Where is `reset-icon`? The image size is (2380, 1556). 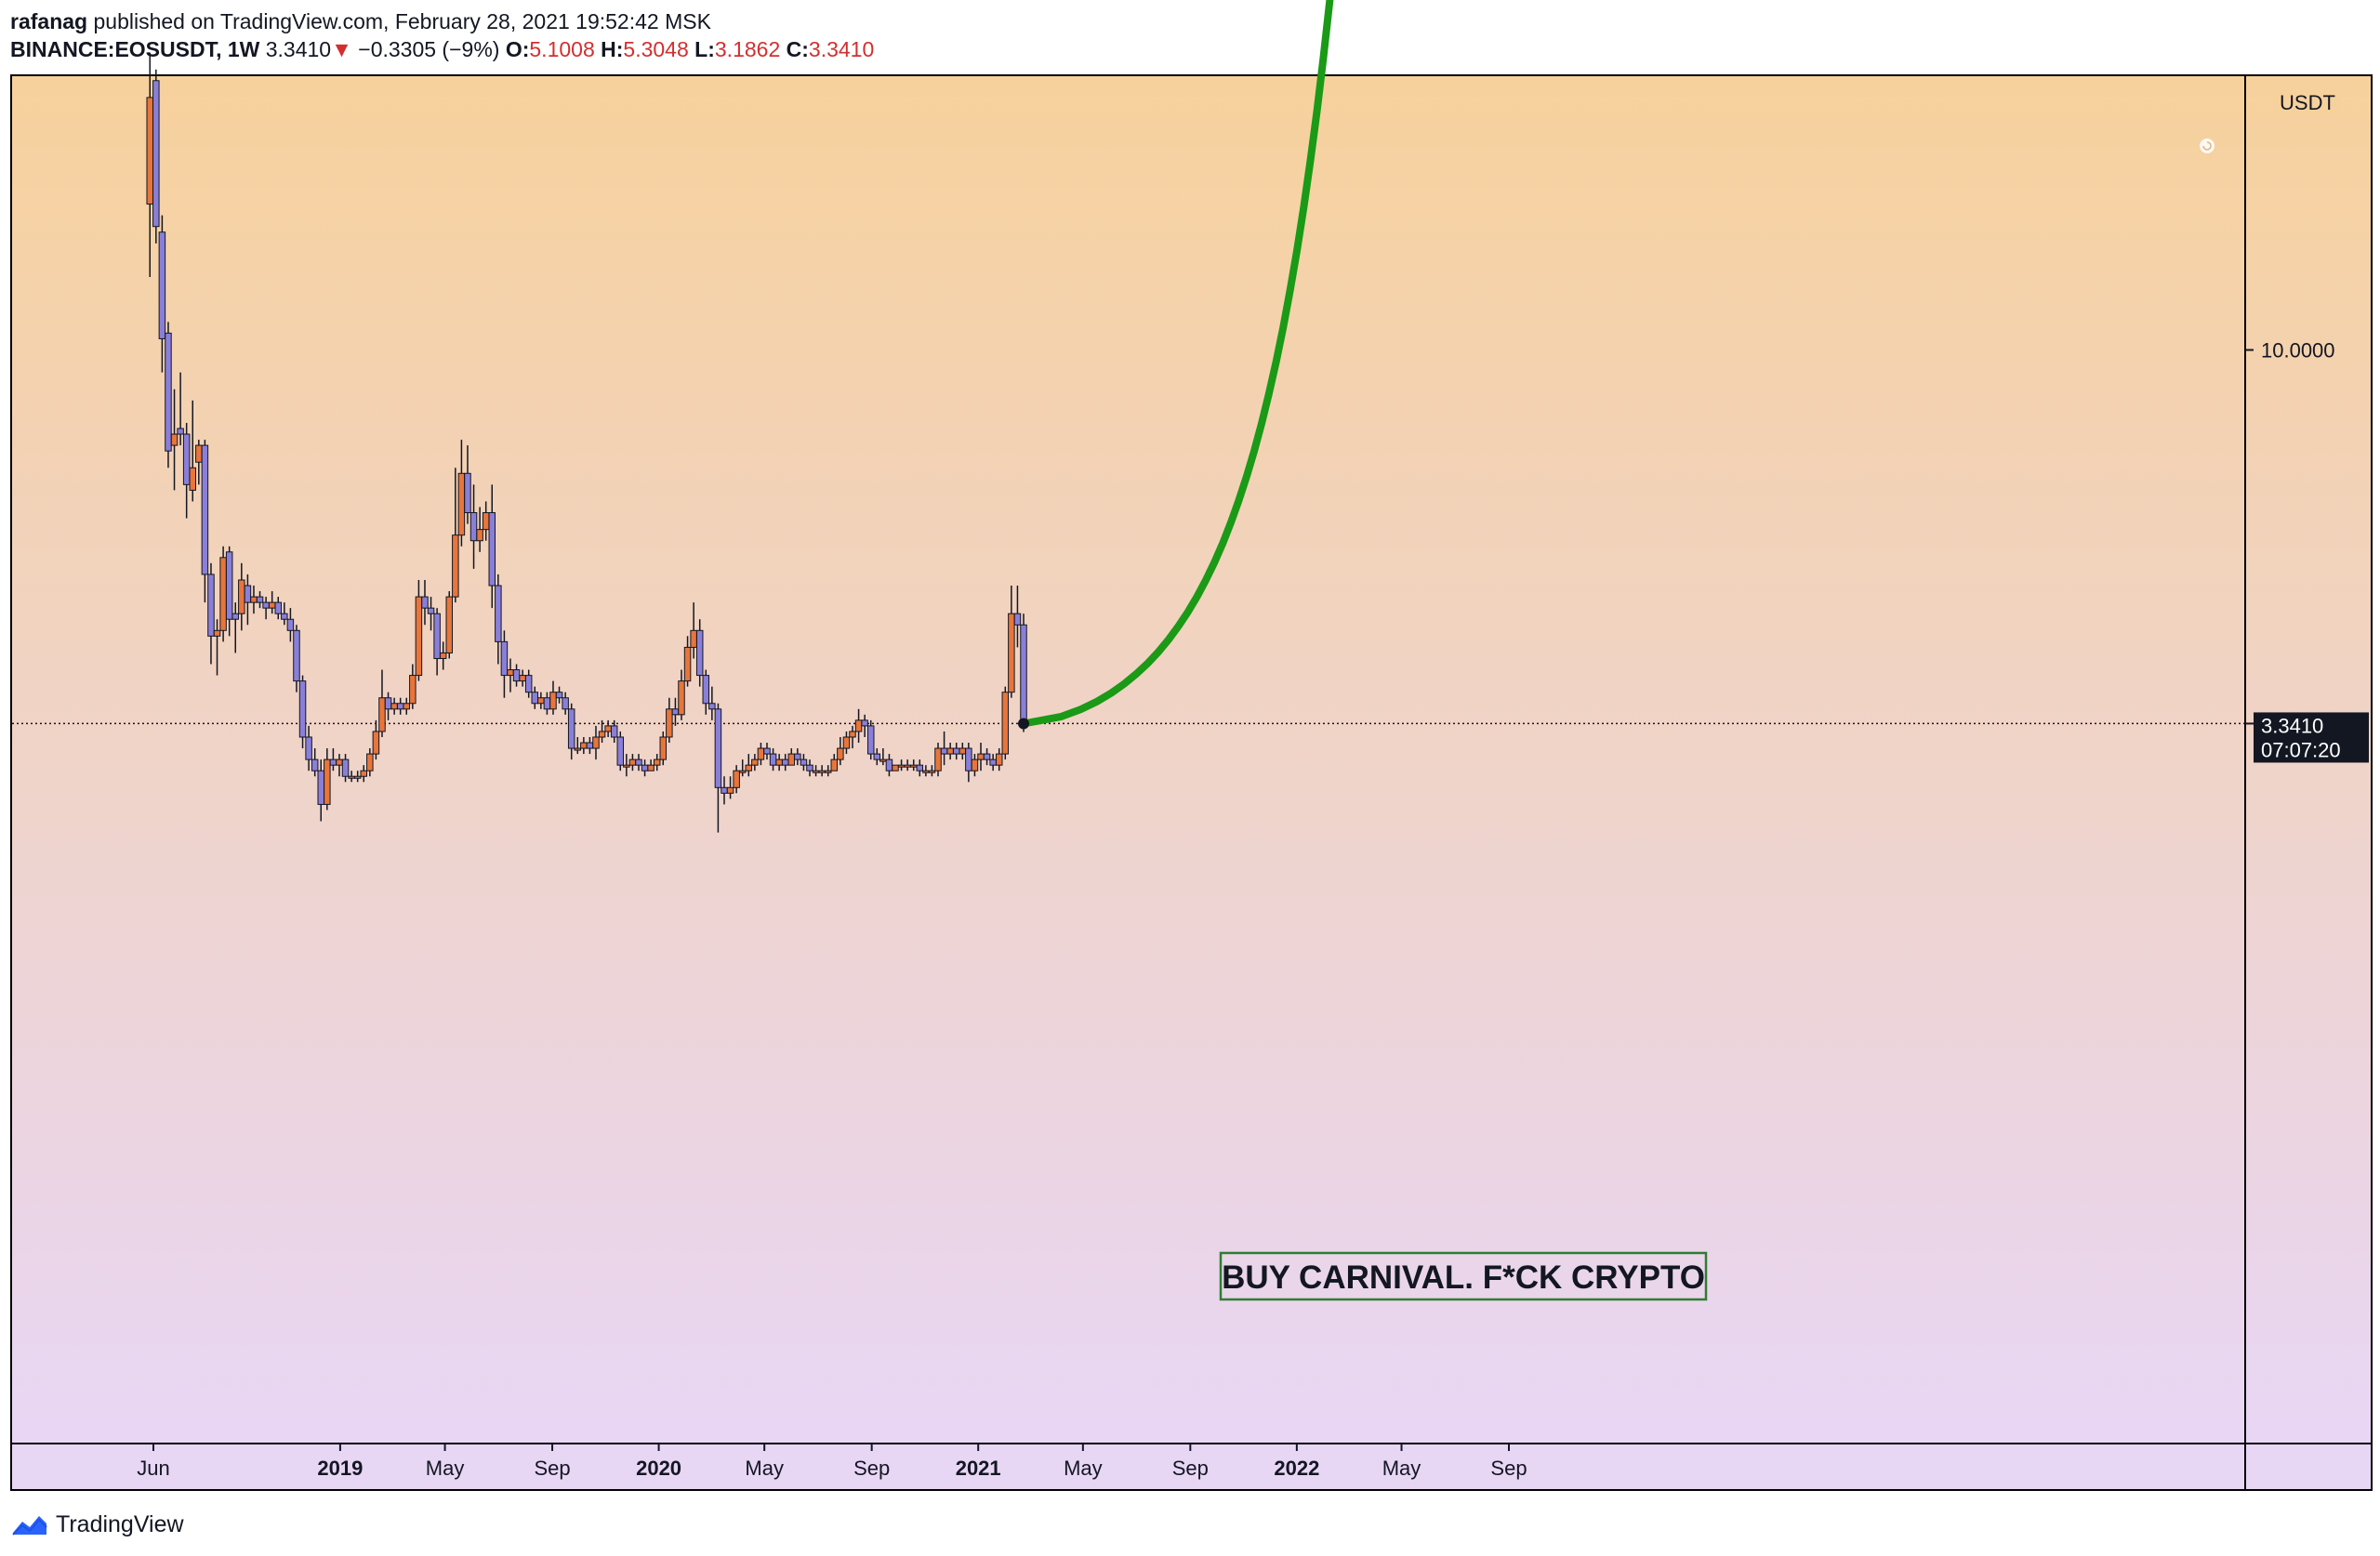 reset-icon is located at coordinates (2207, 145).